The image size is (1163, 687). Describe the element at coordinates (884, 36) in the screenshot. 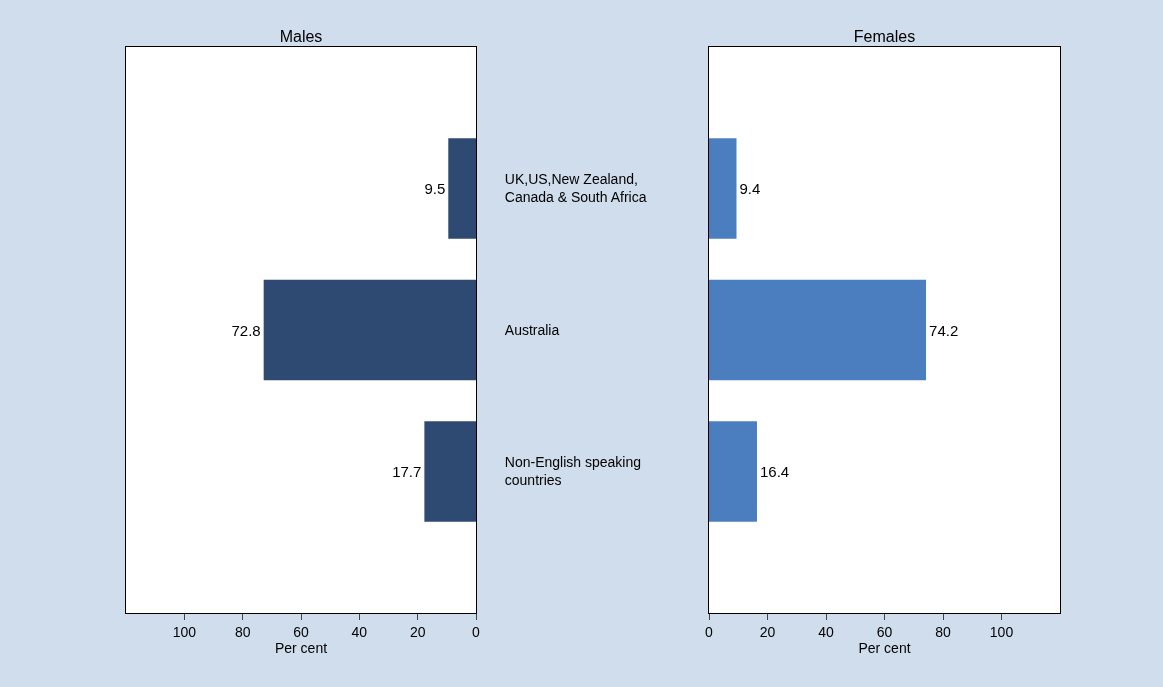

I see `chart-title: Females` at that location.